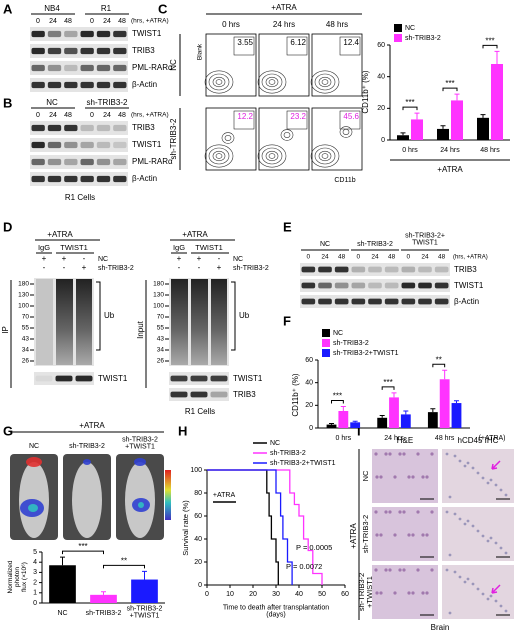  Describe the element at coordinates (179, 247) in the screenshot. I see `label: IgG` at that location.